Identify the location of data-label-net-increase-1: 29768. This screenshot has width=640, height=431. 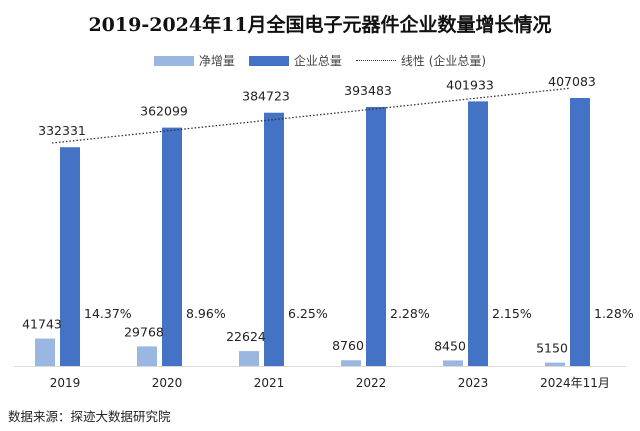
(144, 331).